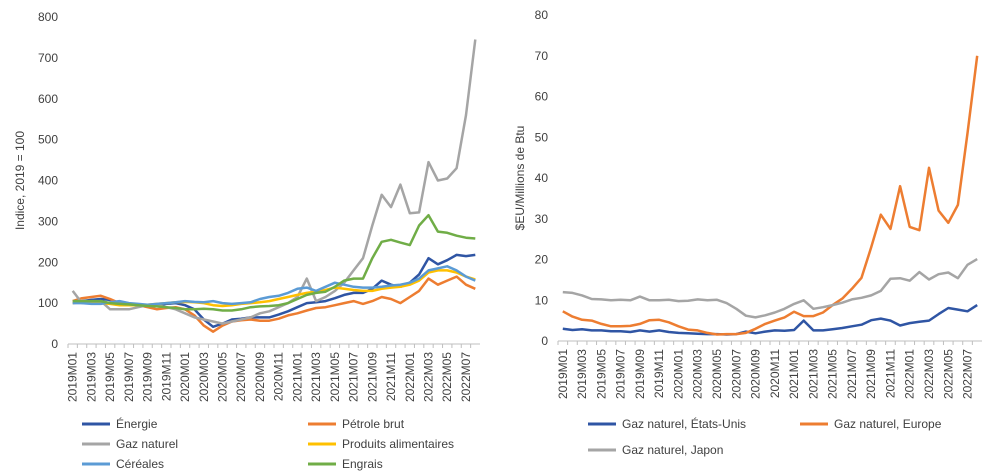 This screenshot has height=474, width=1000. What do you see at coordinates (542, 219) in the screenshot?
I see `y-tick-label: 30` at bounding box center [542, 219].